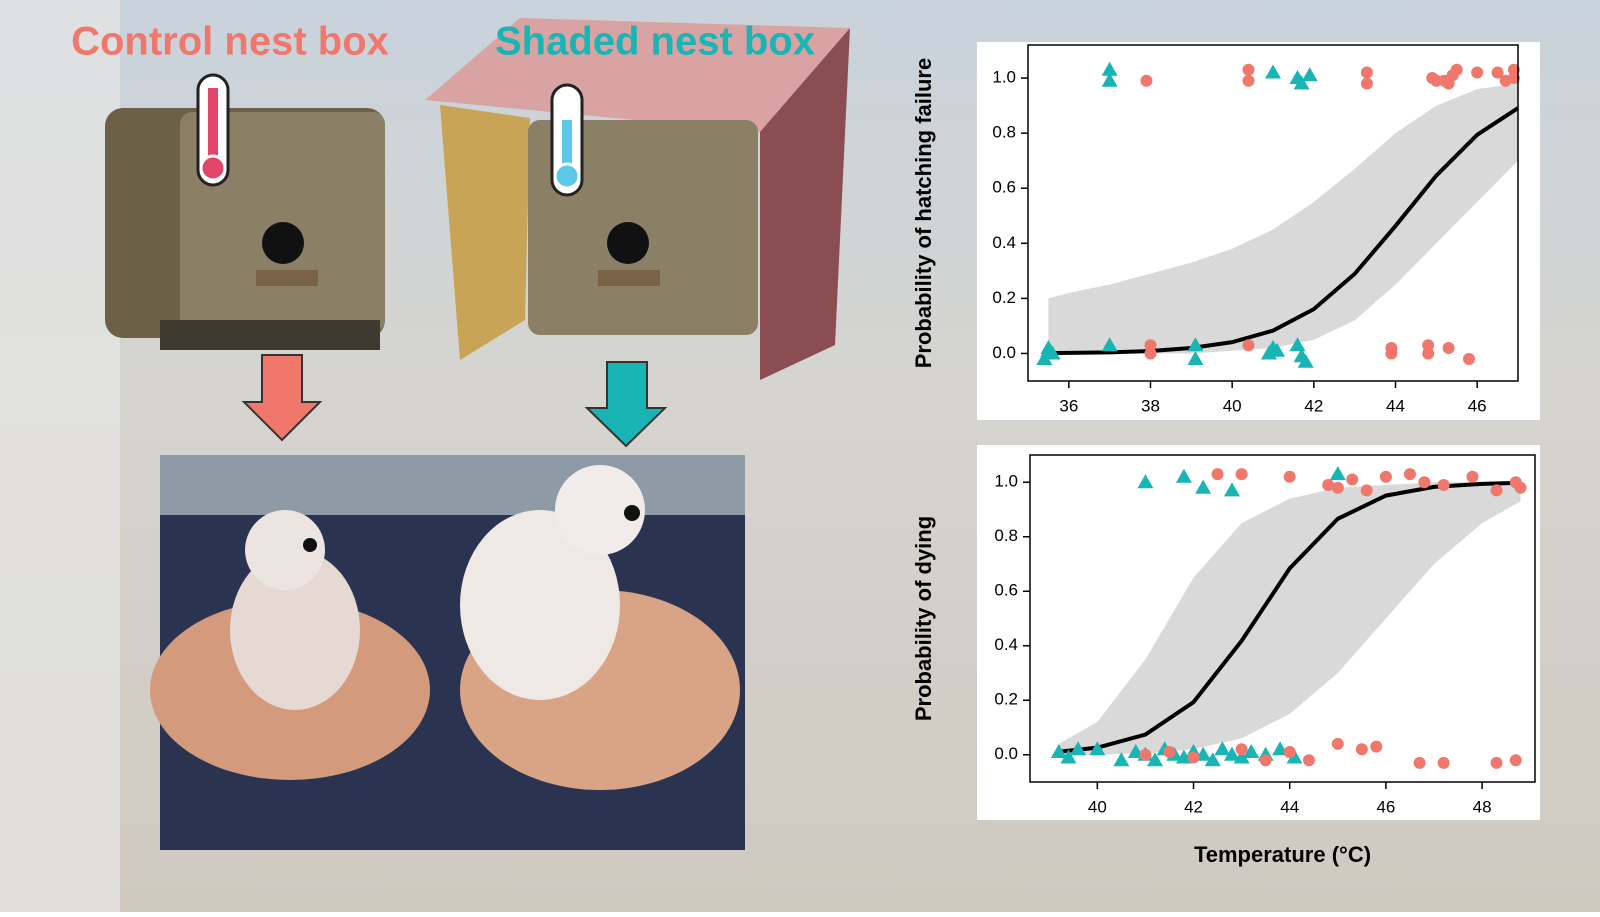 The image size is (1600, 917). I want to click on x-tick-label: 48, so click(1482, 806).